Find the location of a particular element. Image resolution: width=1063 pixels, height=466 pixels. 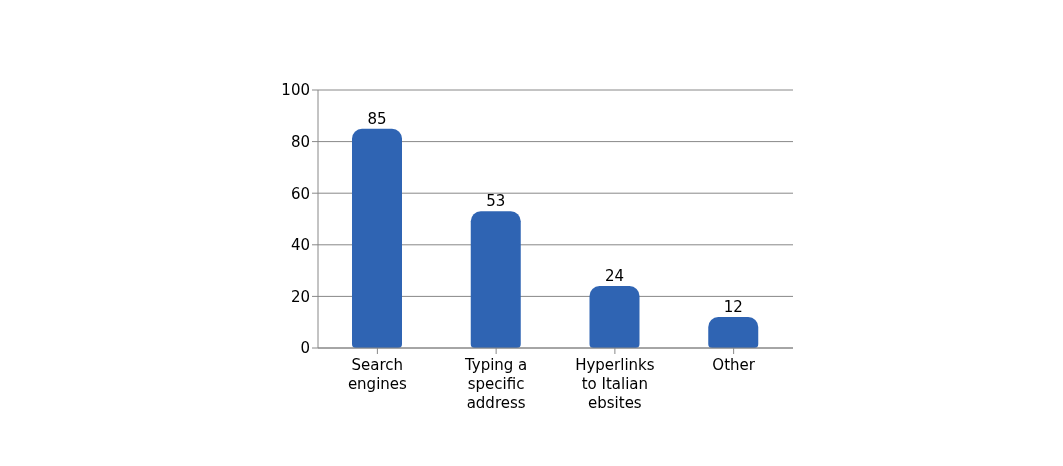

x-tick-label: Search engines is located at coordinates (377, 374).